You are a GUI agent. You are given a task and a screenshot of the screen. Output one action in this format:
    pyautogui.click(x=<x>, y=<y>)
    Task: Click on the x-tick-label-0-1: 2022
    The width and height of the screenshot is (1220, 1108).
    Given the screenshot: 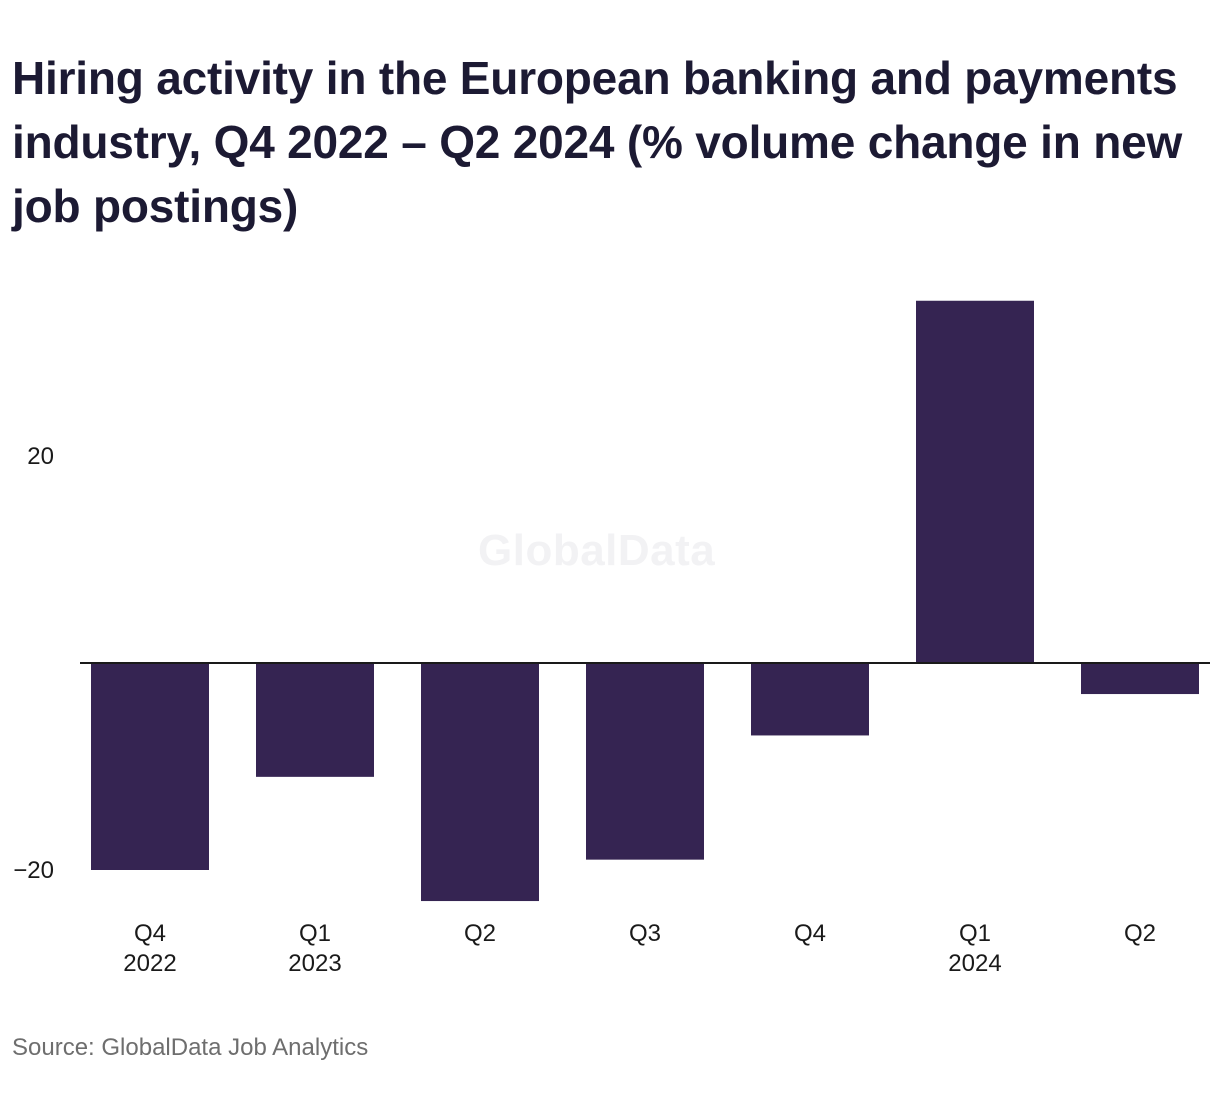 What is the action you would take?
    pyautogui.click(x=149, y=963)
    